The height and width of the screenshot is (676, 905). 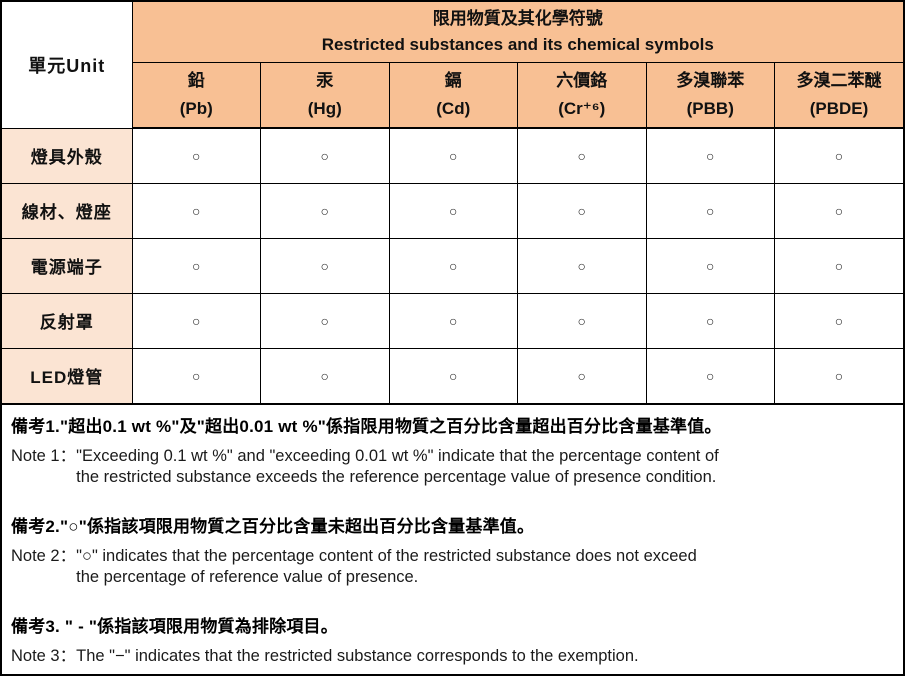 What do you see at coordinates (67, 65) in the screenshot?
I see `unit-header-cell: 單元Unit` at bounding box center [67, 65].